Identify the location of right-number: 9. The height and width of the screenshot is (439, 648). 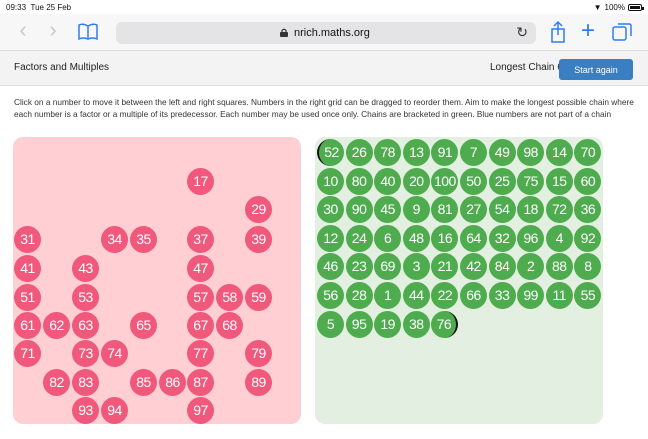
(416, 210).